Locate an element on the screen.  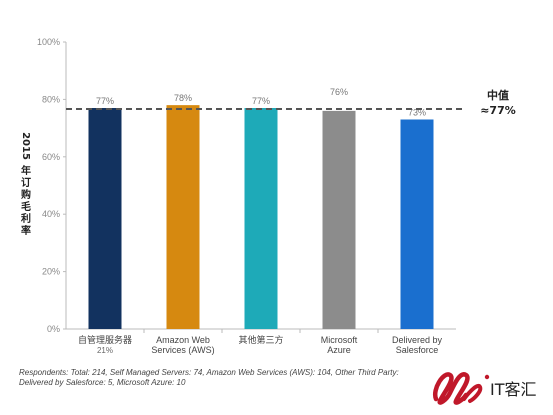
y-axis-label-part: 利 is located at coordinates (26, 218).